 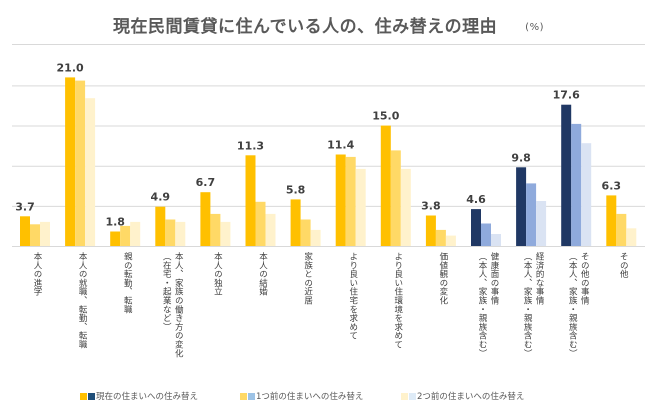 I want to click on x-tick-label-main: 本人の独立, so click(x=217, y=274).